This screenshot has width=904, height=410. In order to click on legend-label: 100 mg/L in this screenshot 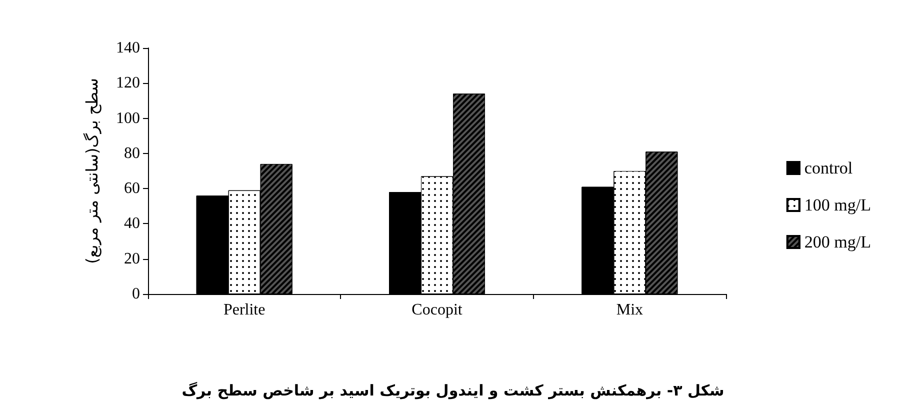, I will do `click(838, 205)`.